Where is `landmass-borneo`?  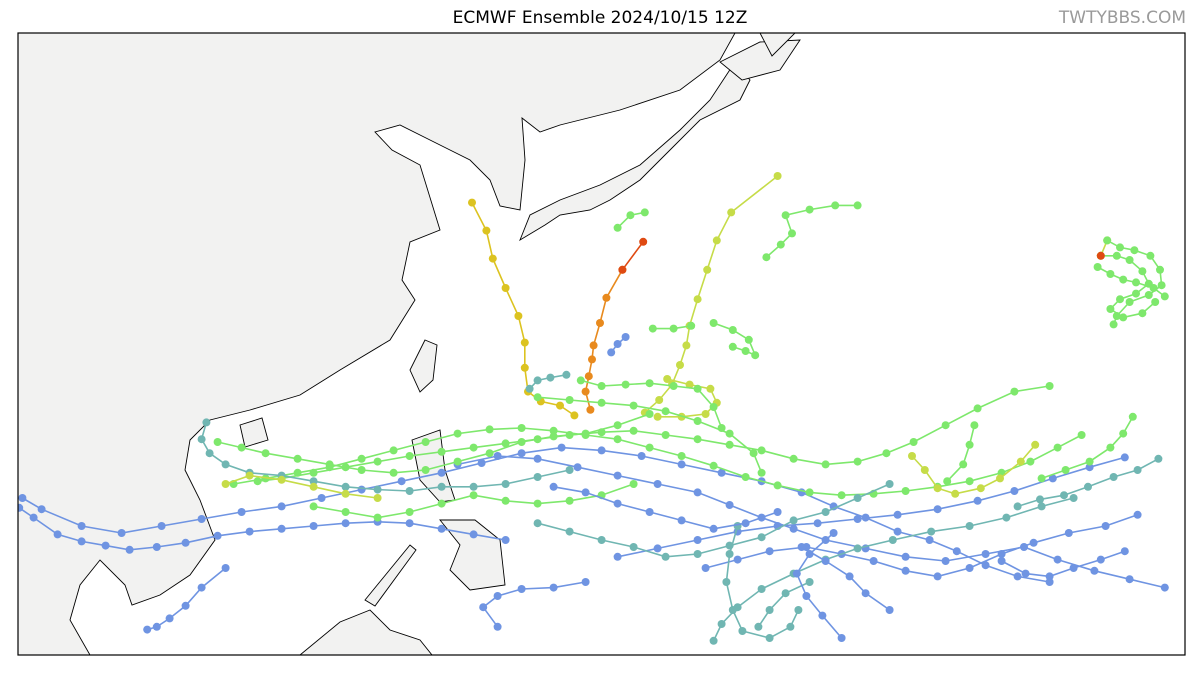 landmass-borneo is located at coordinates (366, 632).